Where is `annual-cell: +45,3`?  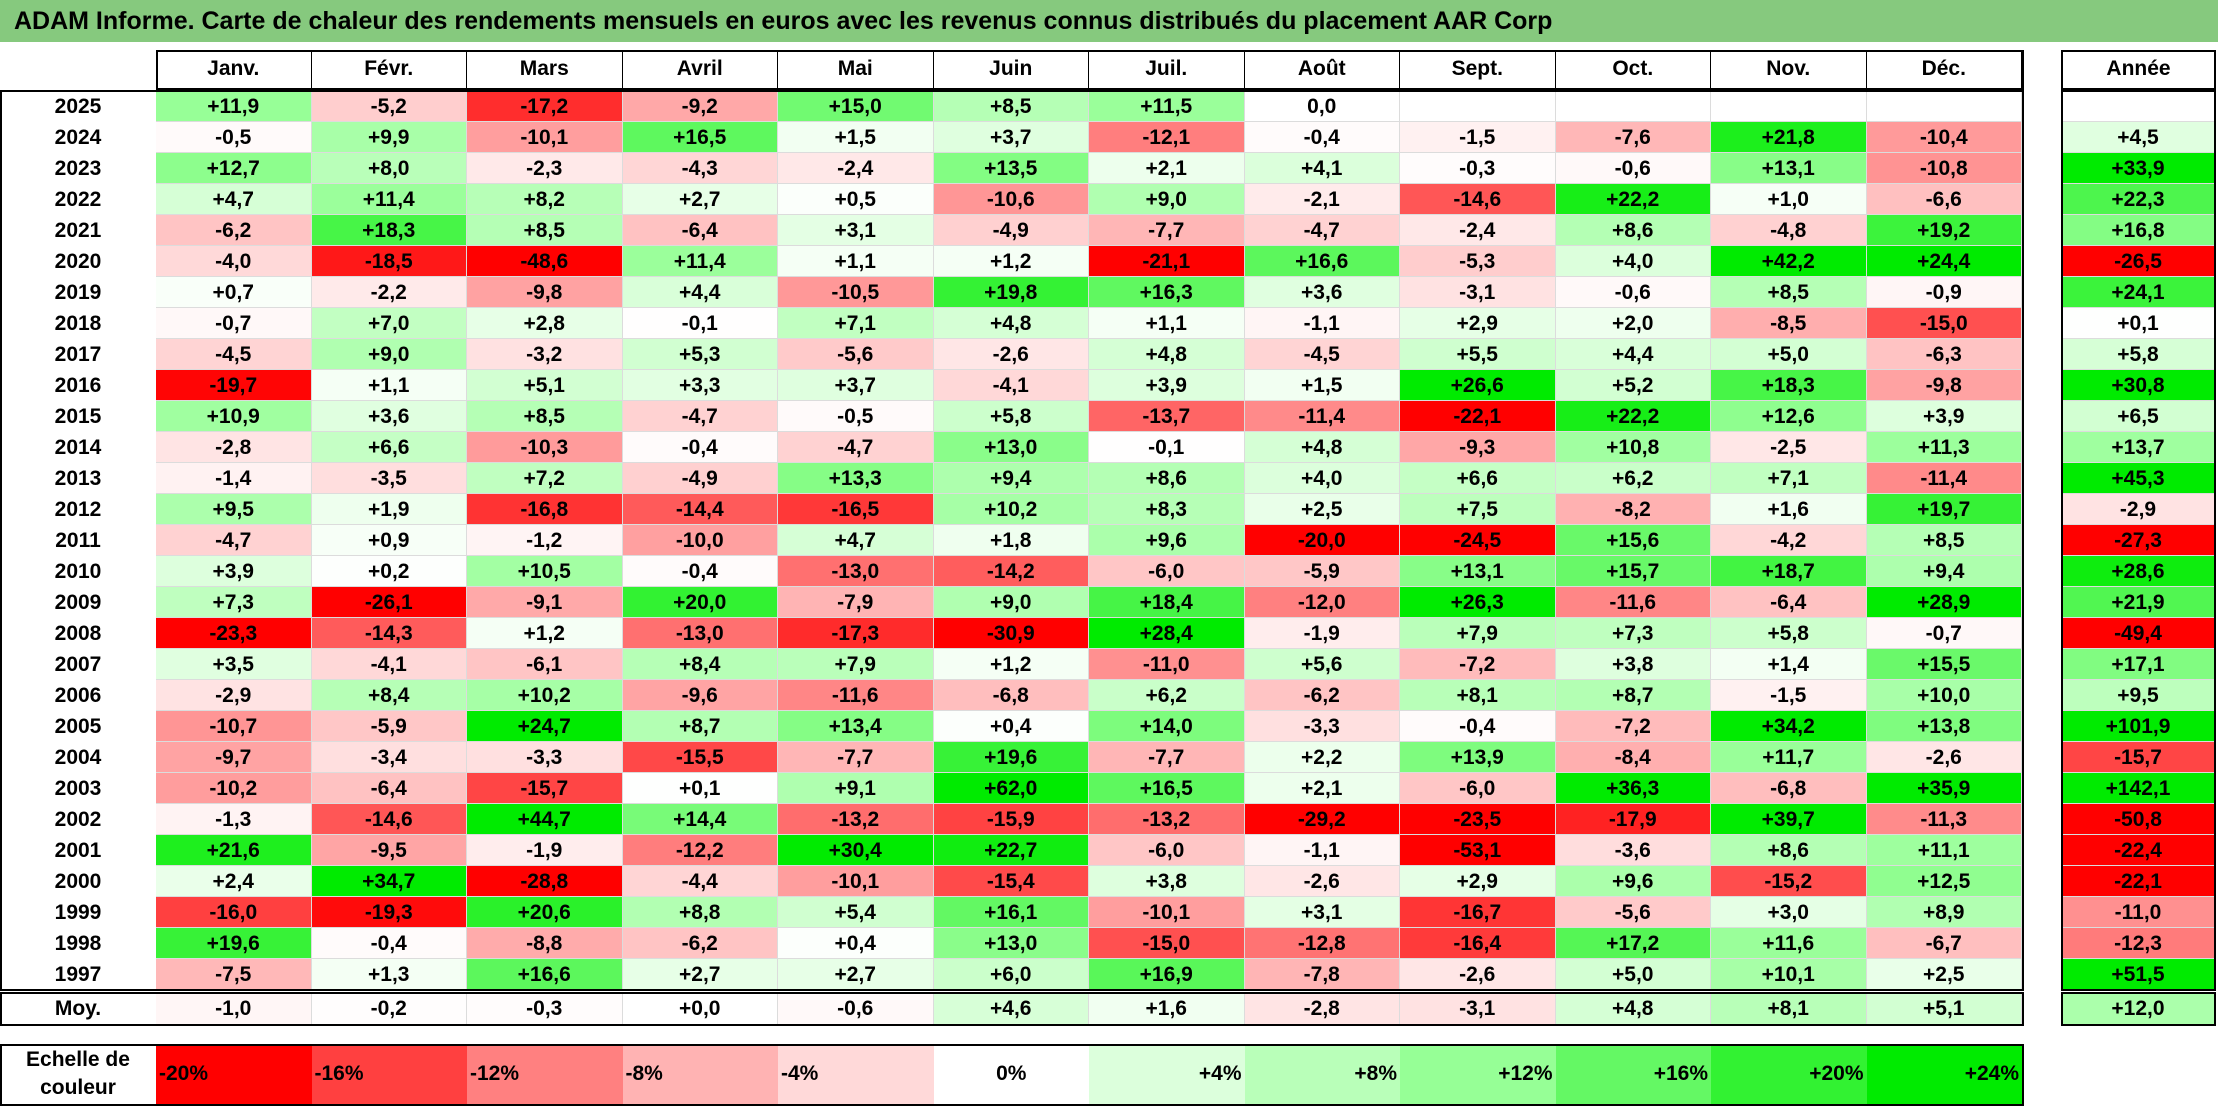
annual-cell: +45,3 is located at coordinates (2138, 478).